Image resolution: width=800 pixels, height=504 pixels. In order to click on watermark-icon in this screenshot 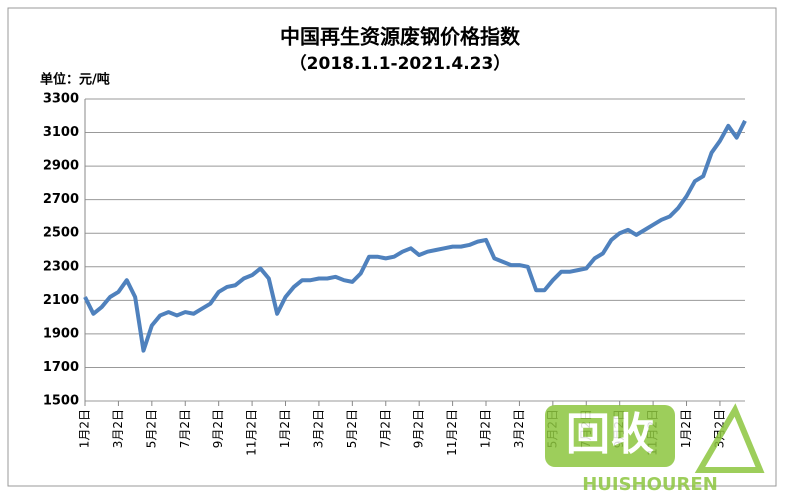, I will do `click(729, 438)`.